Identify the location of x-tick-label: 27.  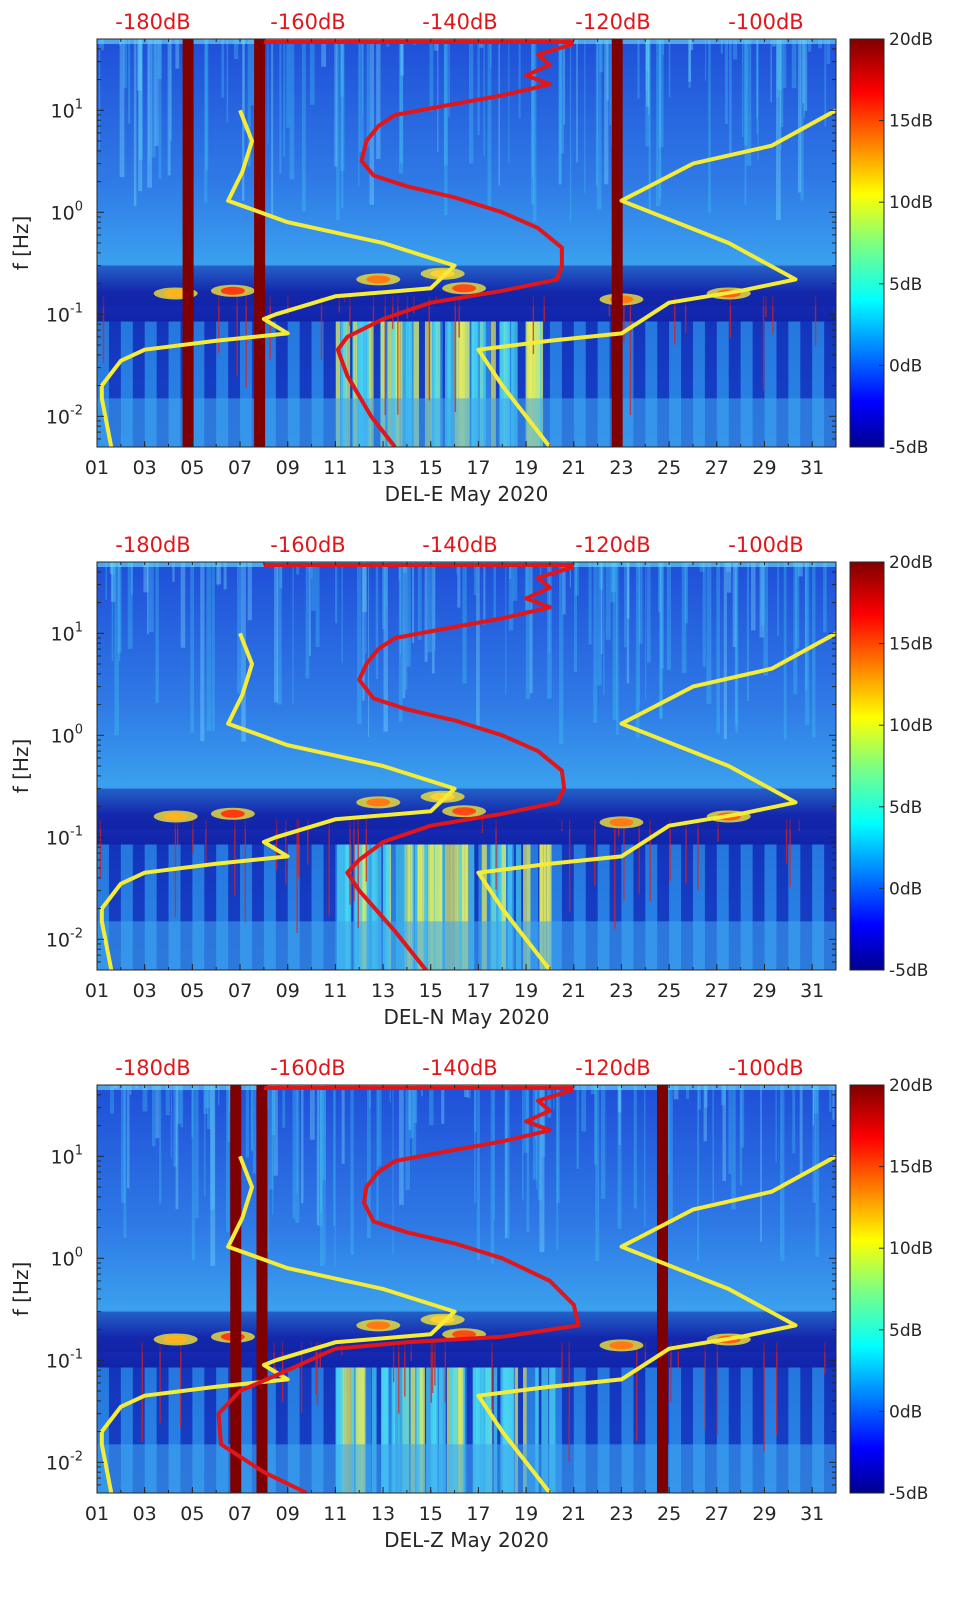
(717, 991).